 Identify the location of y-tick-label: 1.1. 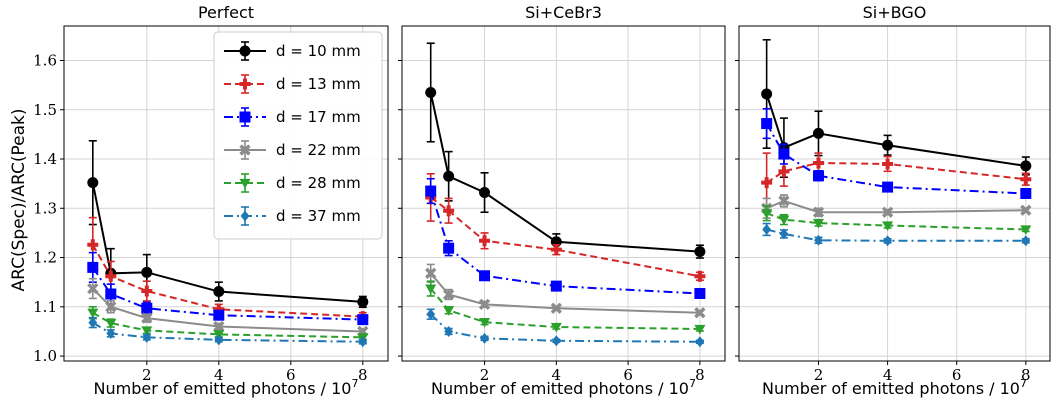
(45, 307).